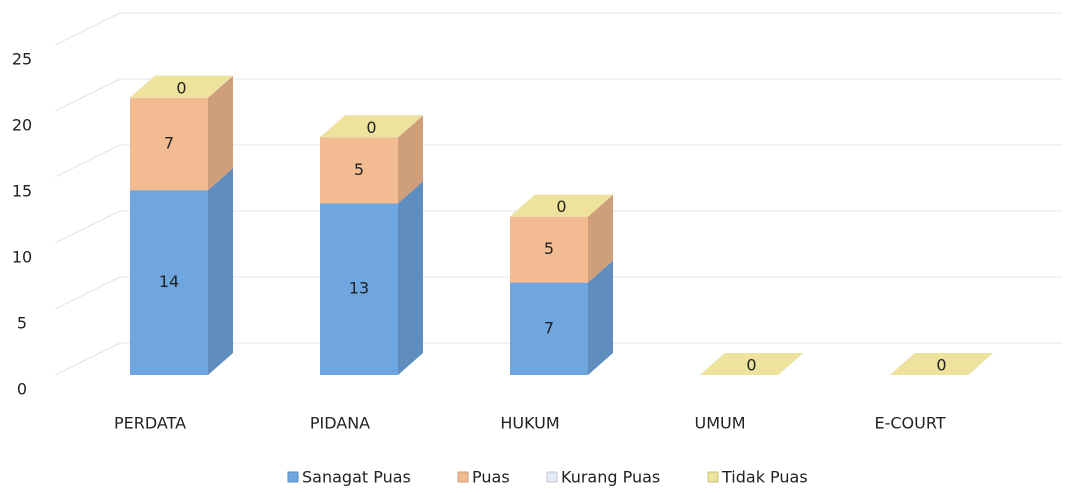  I want to click on x-tick-label: E-COURT, so click(909, 423).